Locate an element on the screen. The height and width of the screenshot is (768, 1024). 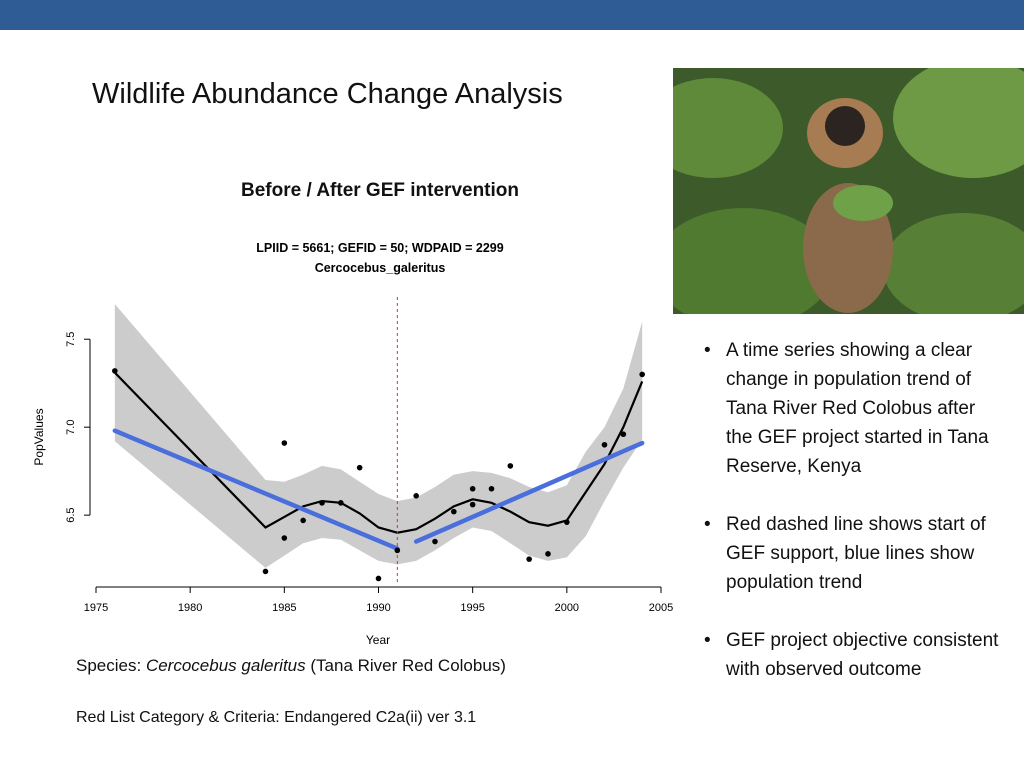
x-tick-label: 1975 is located at coordinates (96, 608).